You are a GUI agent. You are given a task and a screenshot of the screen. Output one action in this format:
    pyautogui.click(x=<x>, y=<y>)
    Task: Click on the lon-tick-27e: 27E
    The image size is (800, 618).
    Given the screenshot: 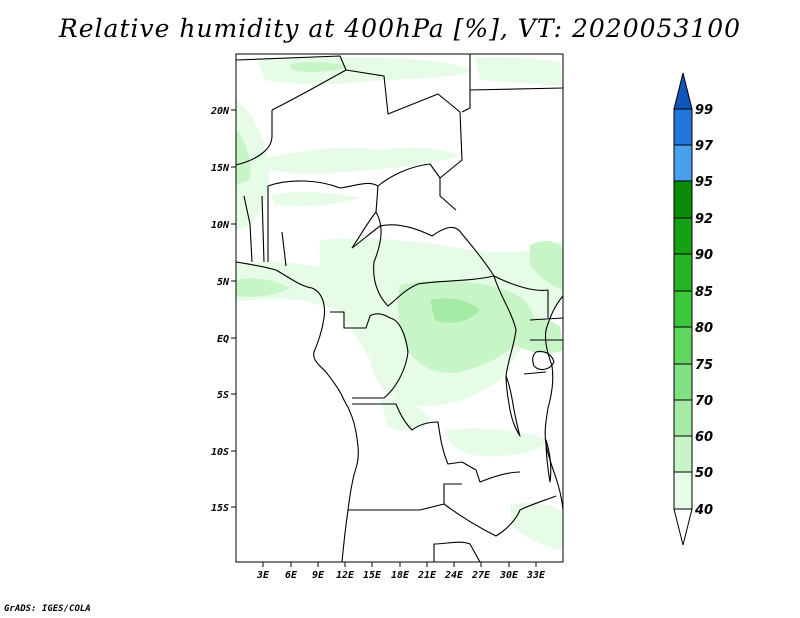 What is the action you would take?
    pyautogui.click(x=481, y=571)
    